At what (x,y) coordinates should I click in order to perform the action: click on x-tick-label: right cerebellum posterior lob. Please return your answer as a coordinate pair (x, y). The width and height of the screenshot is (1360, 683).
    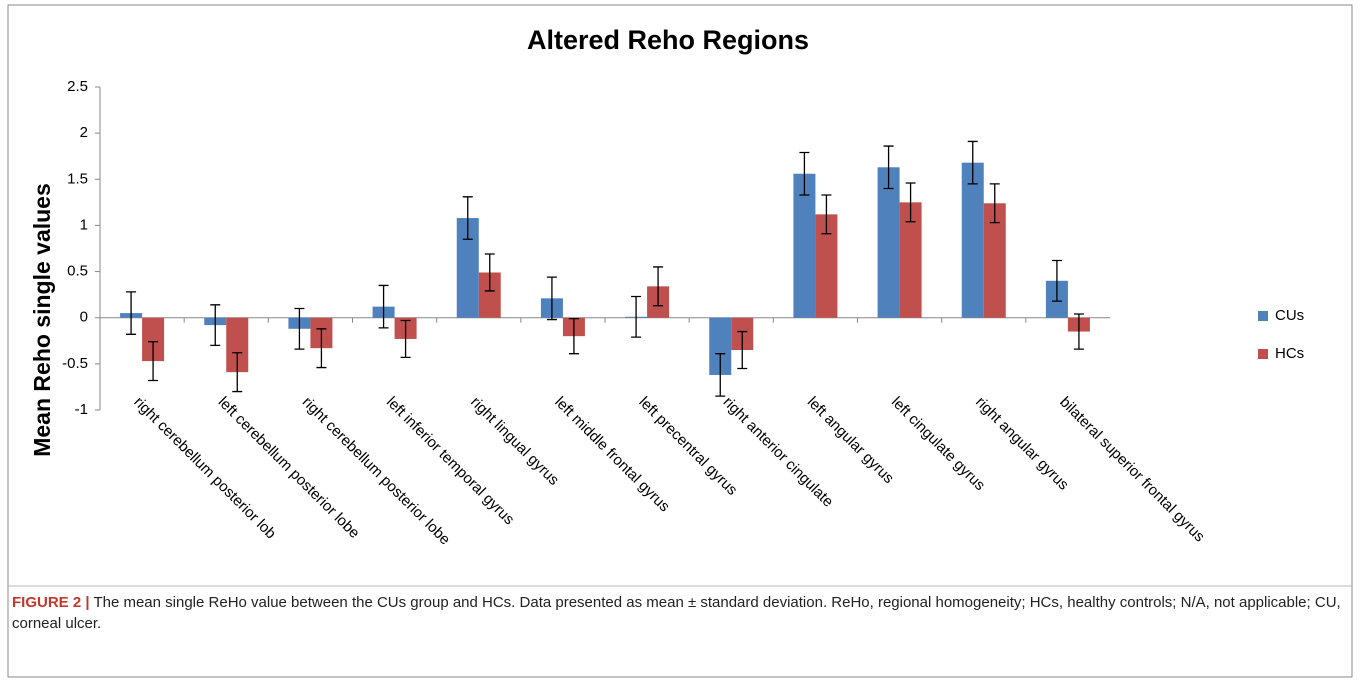
    Looking at the image, I should click on (204, 468).